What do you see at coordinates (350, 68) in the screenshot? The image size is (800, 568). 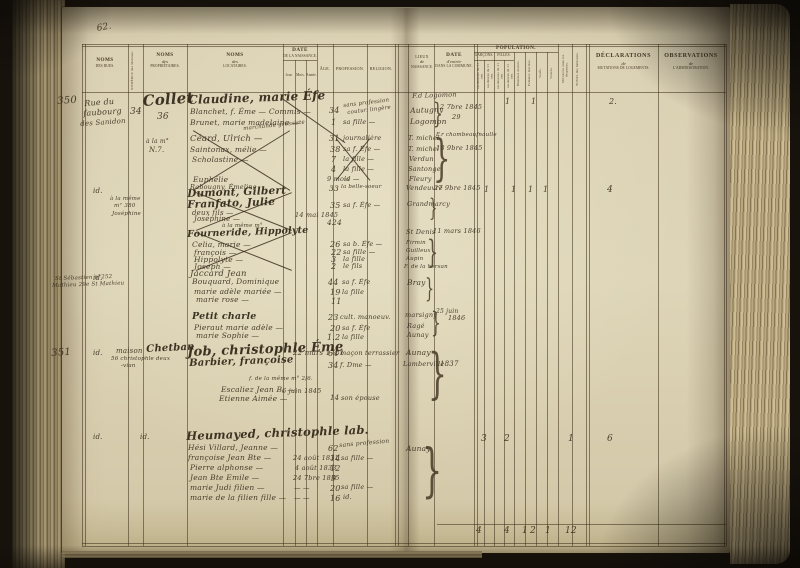 I see `header-profession: PROFESSION.` at bounding box center [350, 68].